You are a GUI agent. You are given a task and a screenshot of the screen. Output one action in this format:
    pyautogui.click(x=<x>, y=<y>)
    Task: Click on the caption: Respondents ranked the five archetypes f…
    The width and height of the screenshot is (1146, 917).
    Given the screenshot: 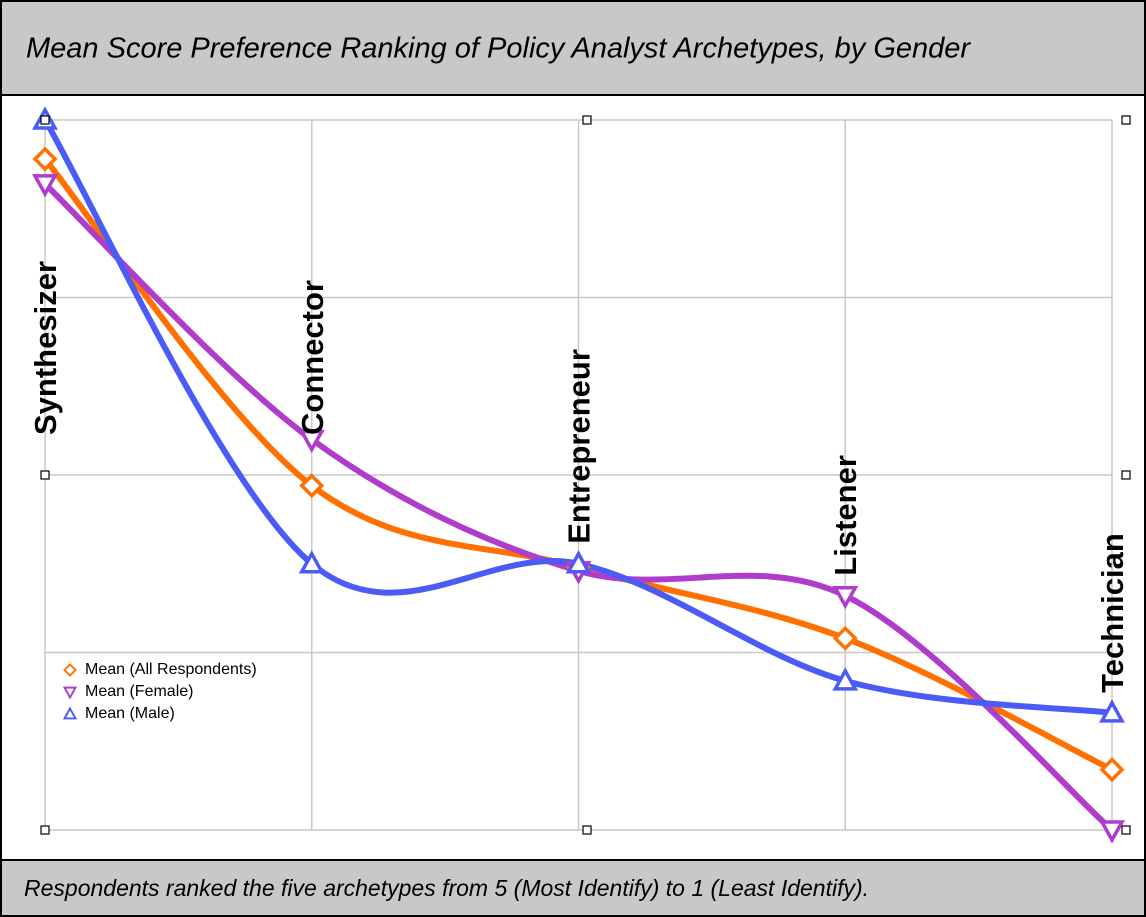 What is the action you would take?
    pyautogui.click(x=446, y=888)
    